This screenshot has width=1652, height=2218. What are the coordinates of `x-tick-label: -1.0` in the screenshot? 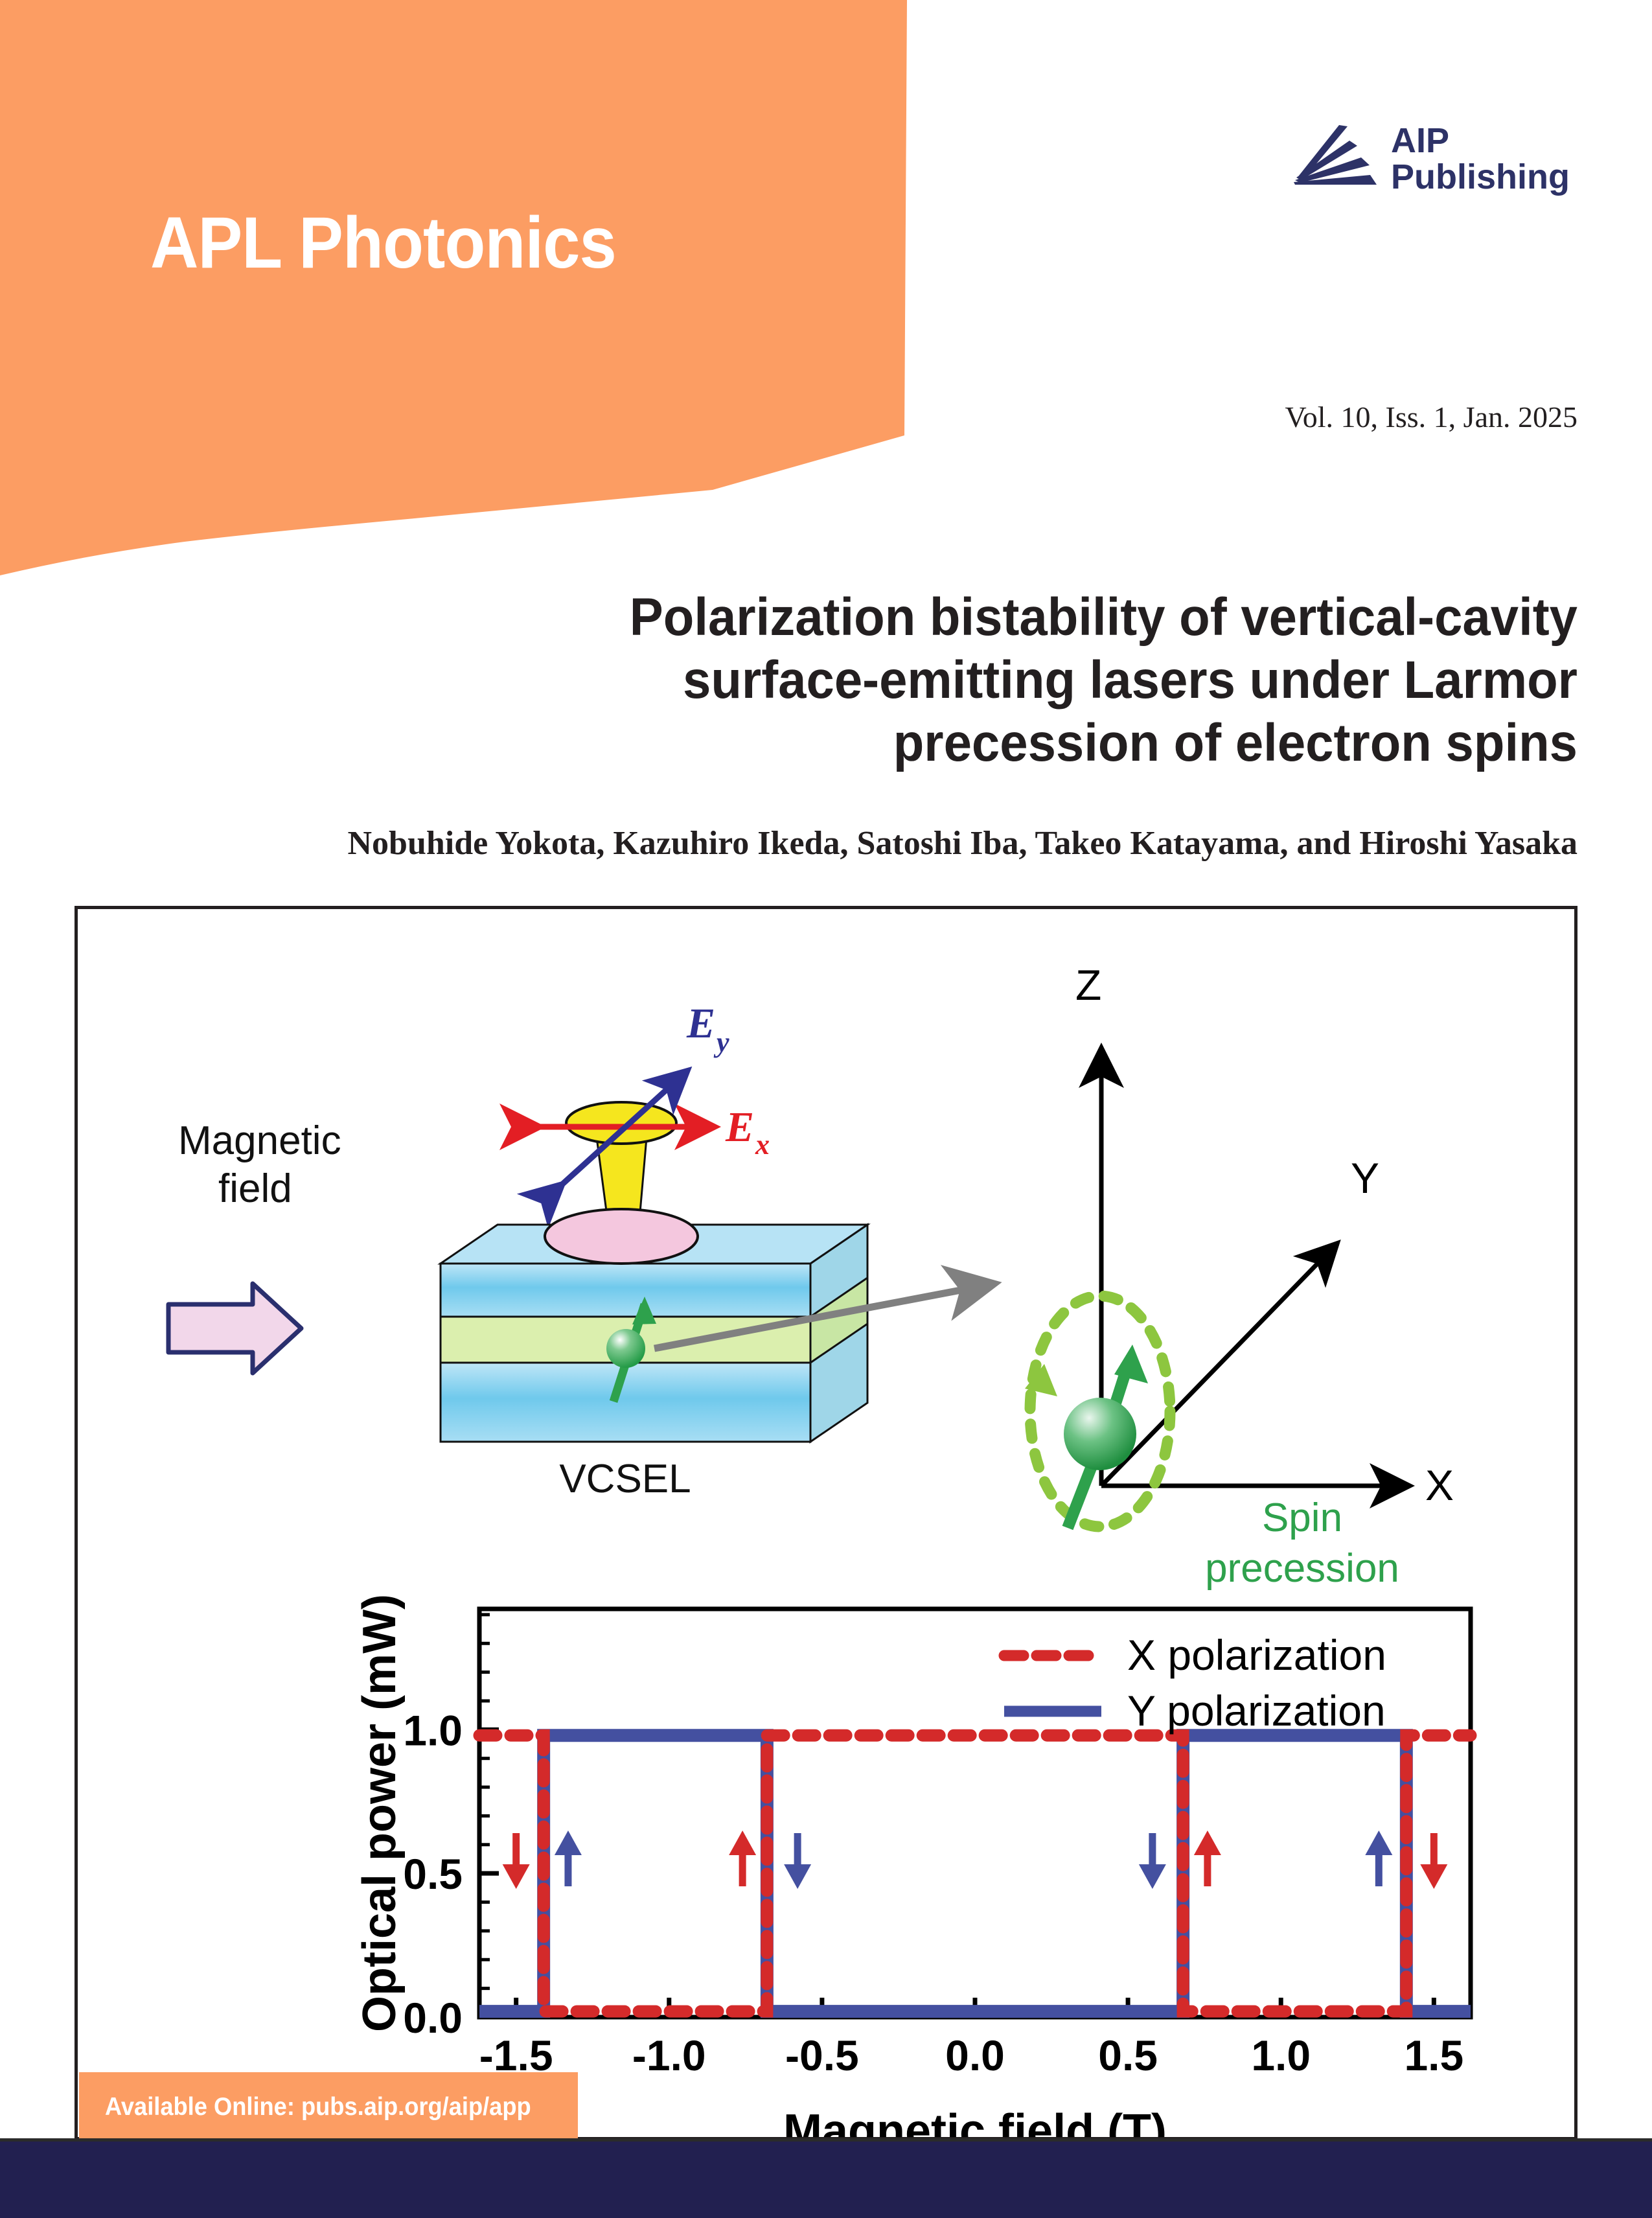 It's located at (669, 2055).